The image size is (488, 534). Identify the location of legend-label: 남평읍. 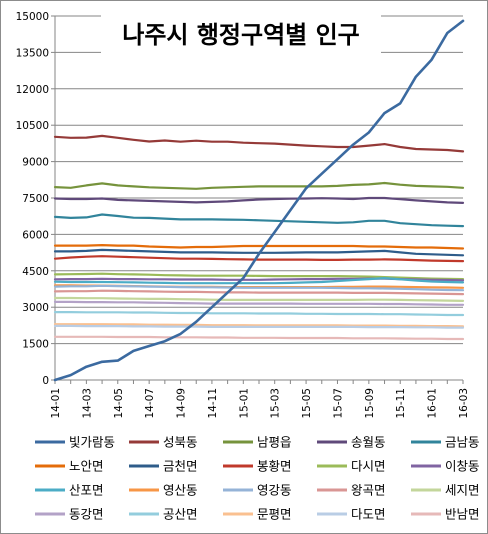
(274, 442).